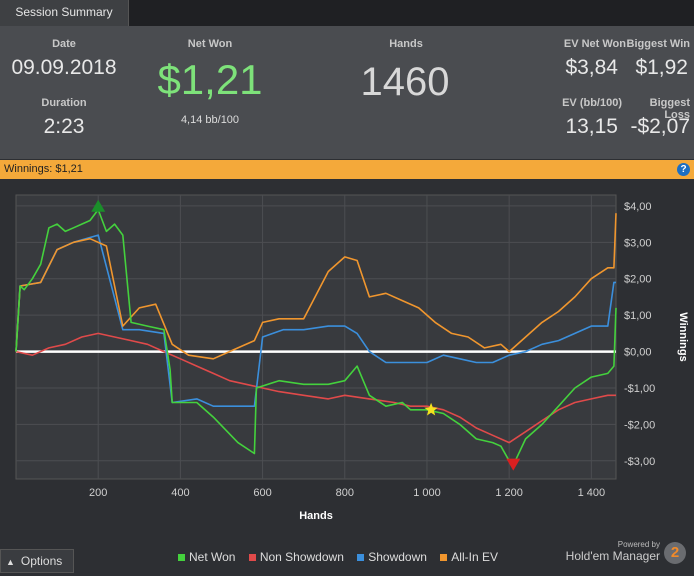  What do you see at coordinates (638, 243) in the screenshot?
I see `y-tick-label: $3,00` at bounding box center [638, 243].